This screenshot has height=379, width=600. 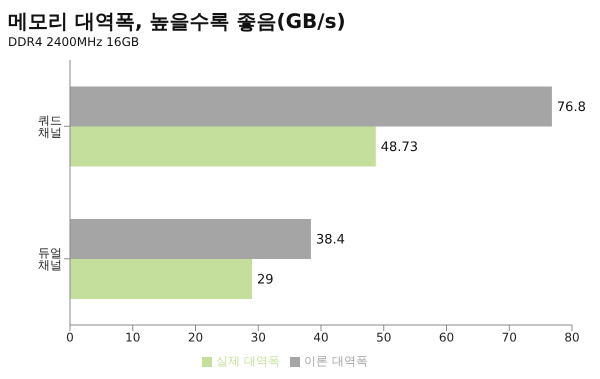 I want to click on data-label: 29, so click(x=265, y=280).